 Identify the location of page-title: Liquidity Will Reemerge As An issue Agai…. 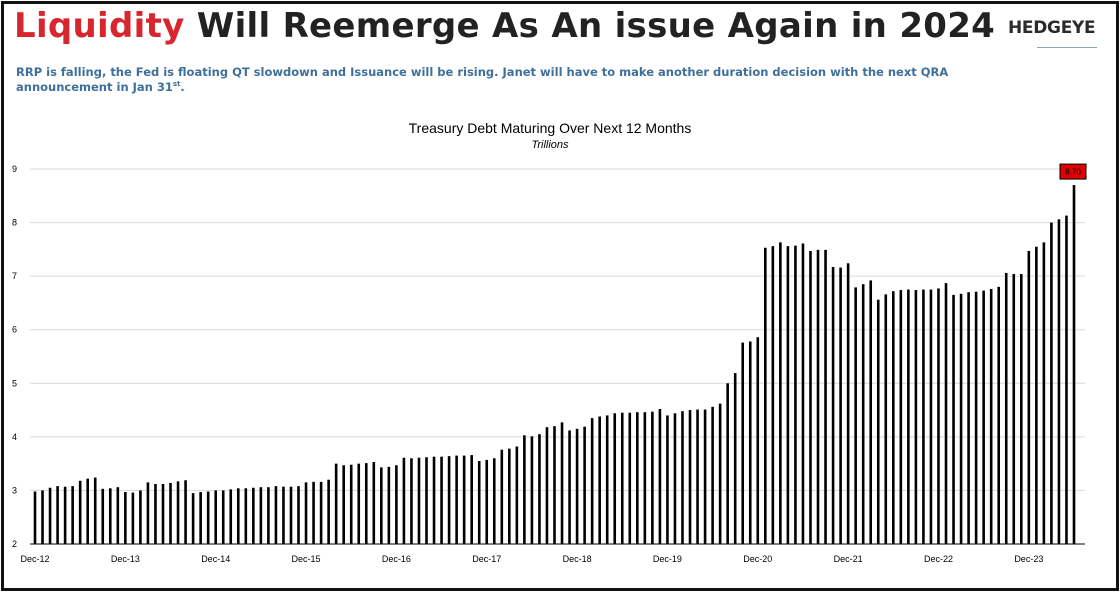
(504, 26).